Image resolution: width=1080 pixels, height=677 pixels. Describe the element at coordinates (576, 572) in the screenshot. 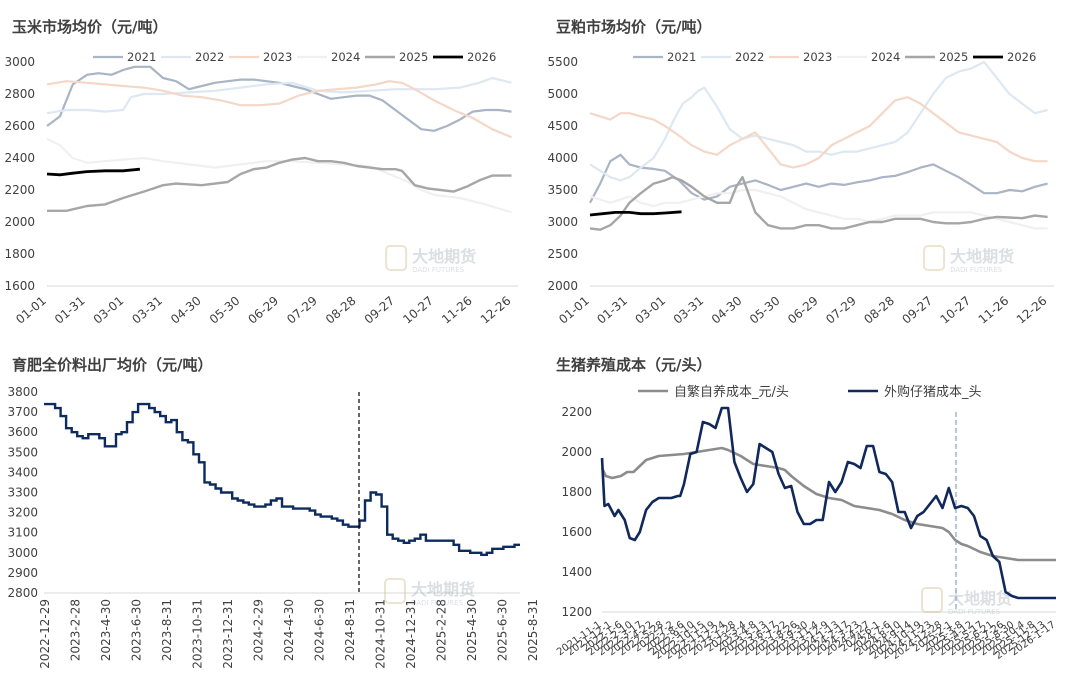

I see `y-tick-label: 1400` at that location.